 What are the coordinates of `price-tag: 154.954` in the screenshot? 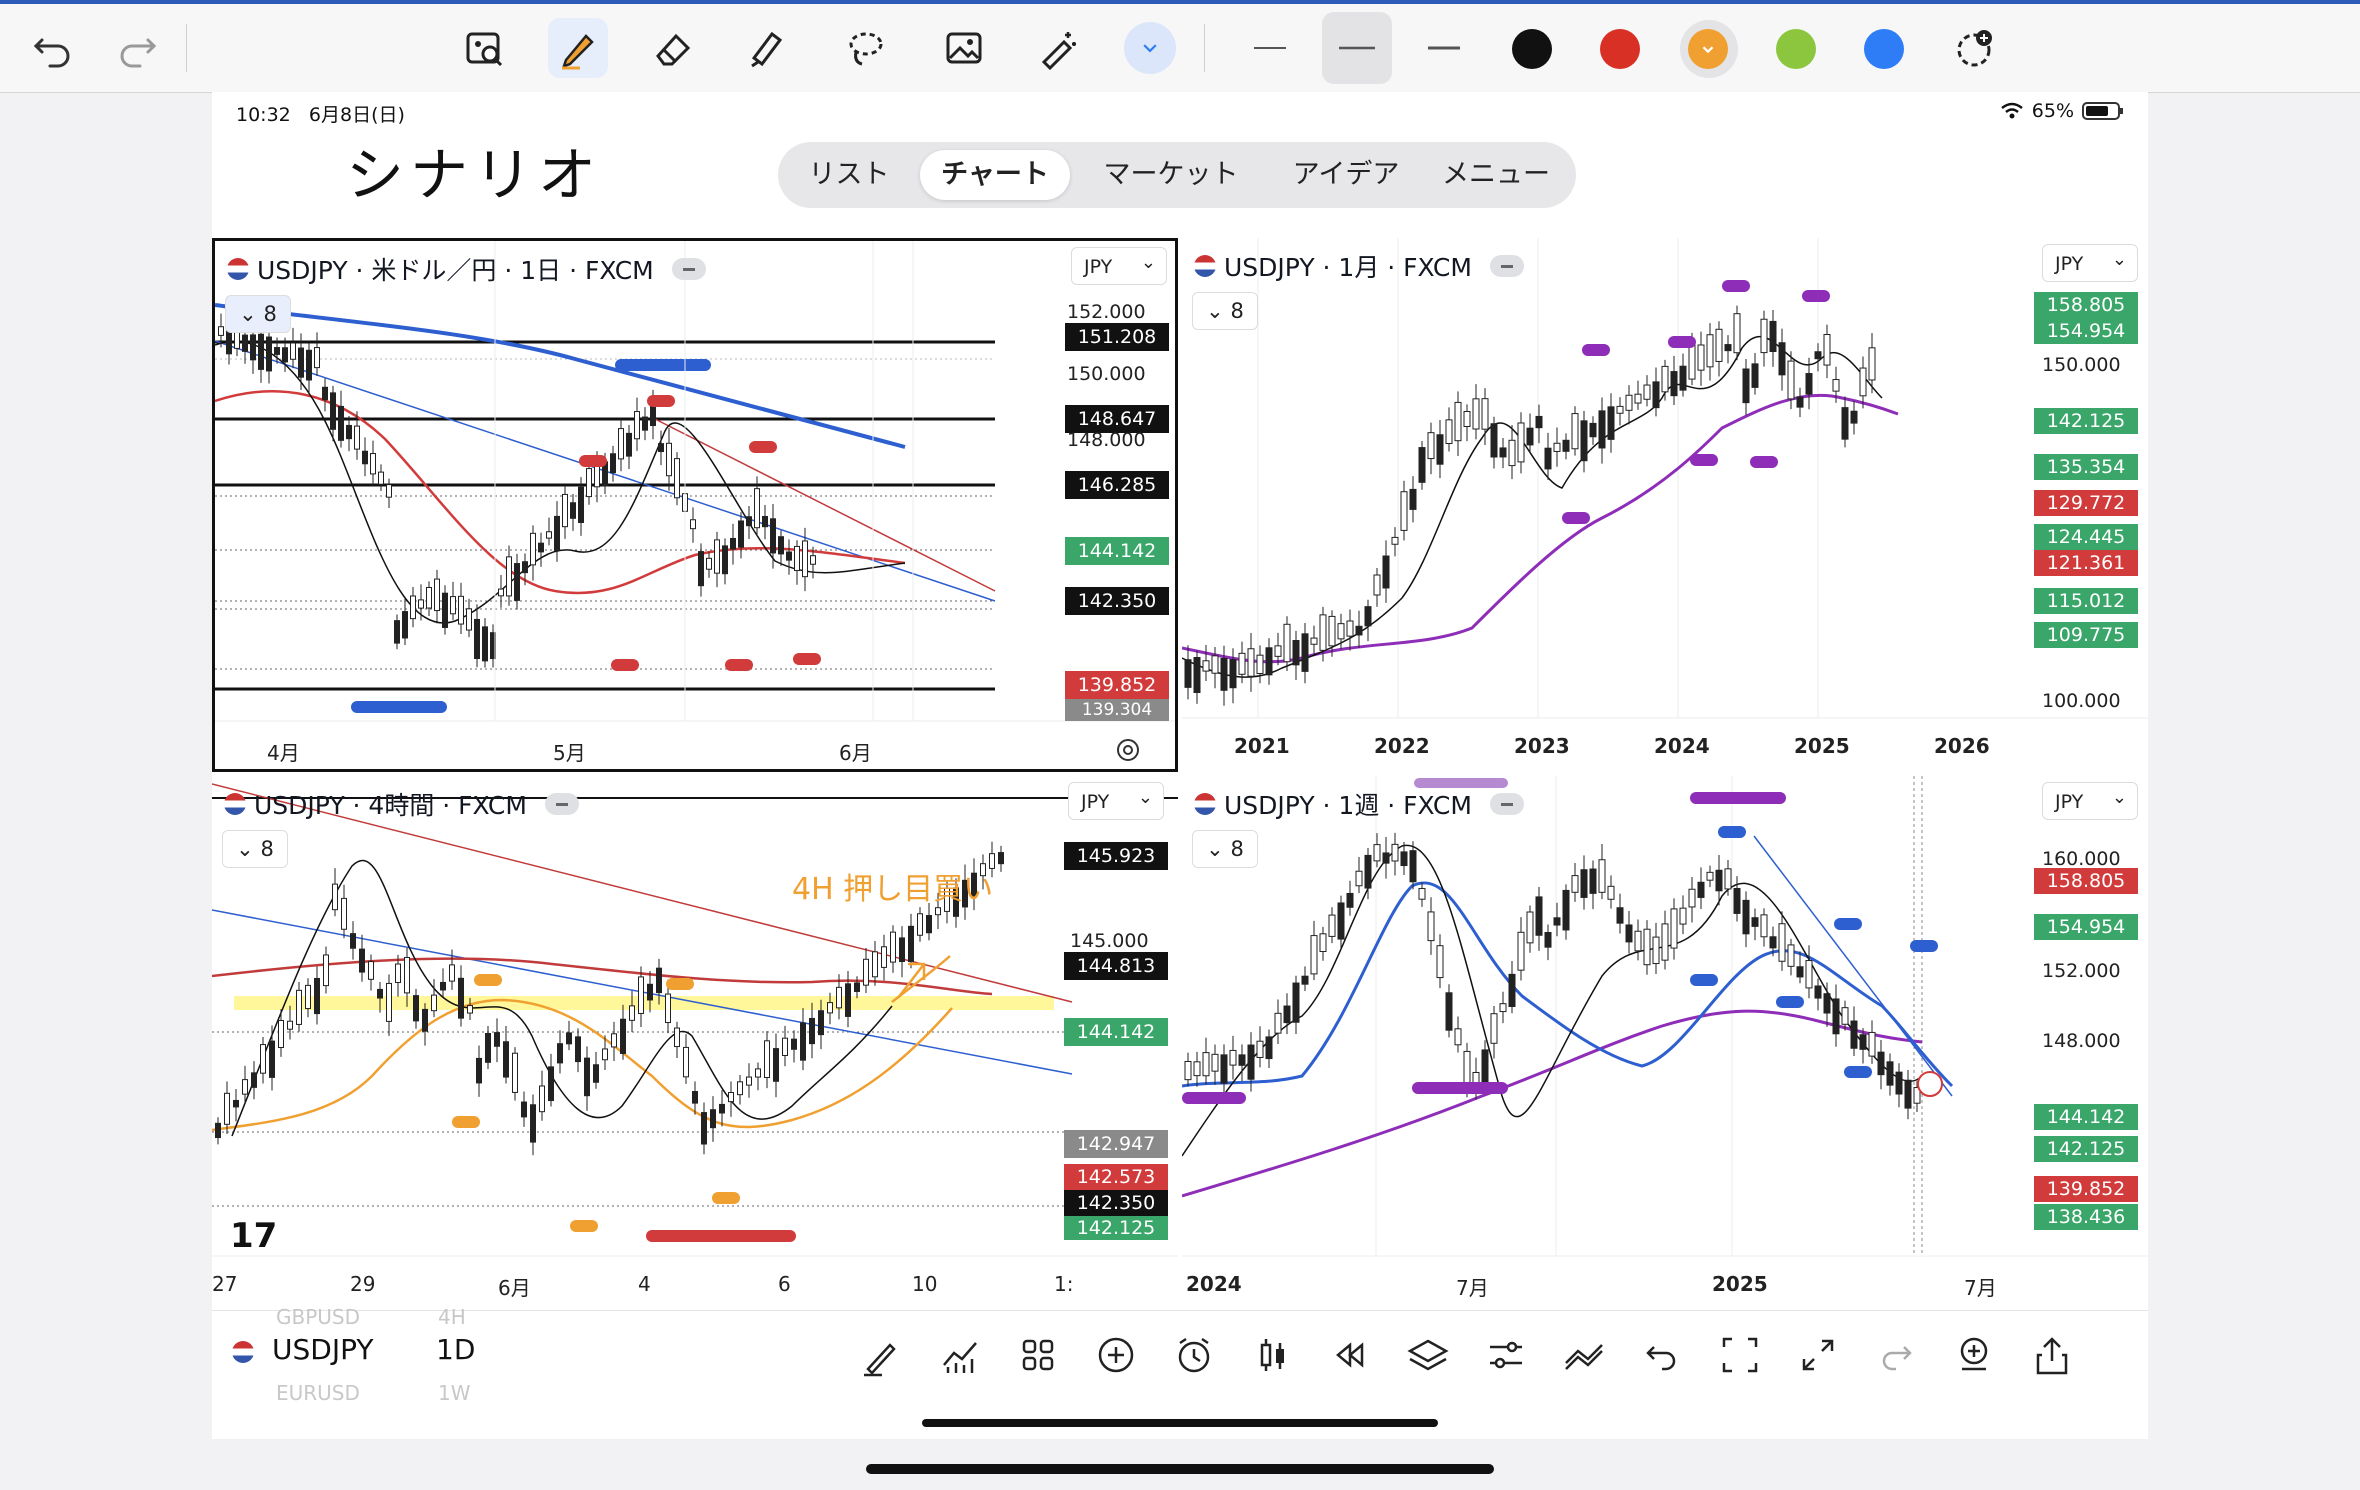 It's located at (2086, 927).